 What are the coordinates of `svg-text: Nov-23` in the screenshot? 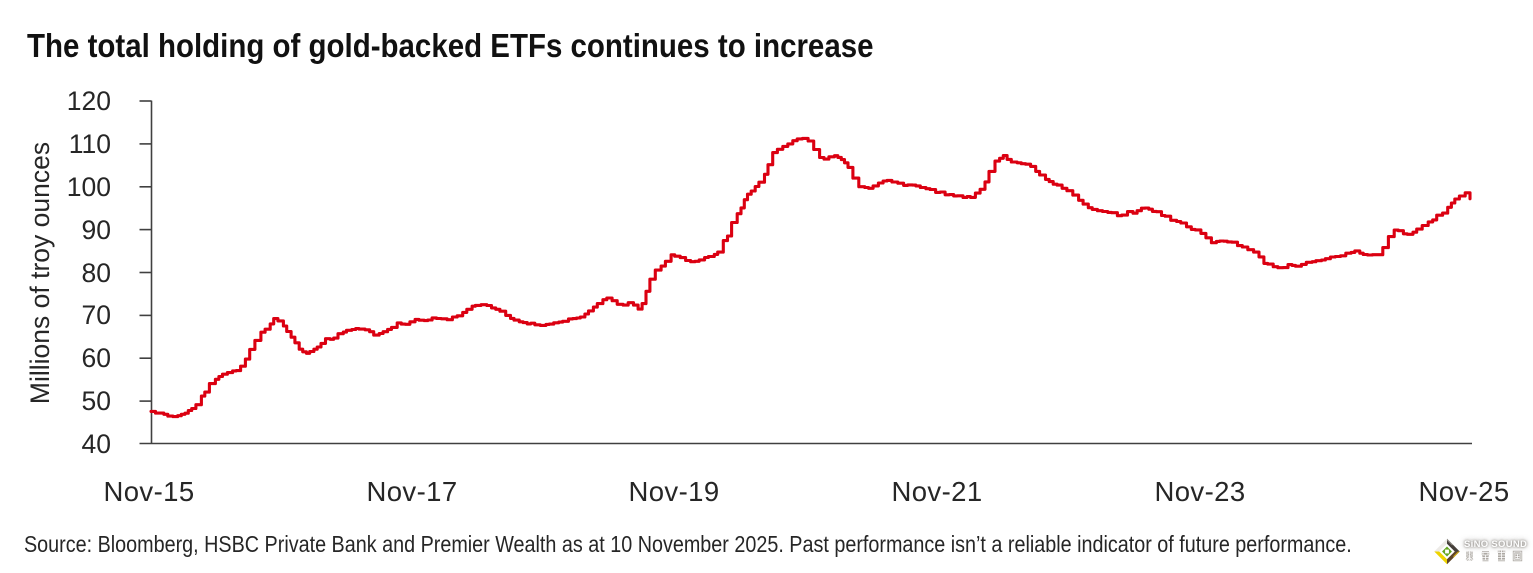 It's located at (1199, 491).